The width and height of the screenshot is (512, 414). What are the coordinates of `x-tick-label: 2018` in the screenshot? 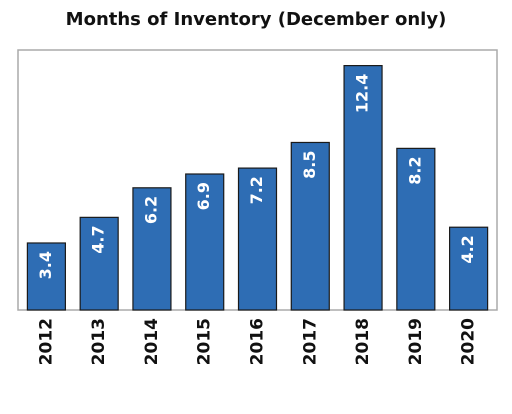 It's located at (363, 341).